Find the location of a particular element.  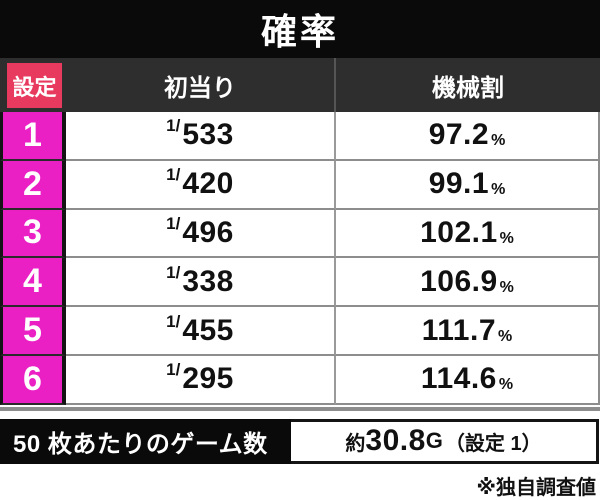

header-payout: 機械割 is located at coordinates (468, 88).